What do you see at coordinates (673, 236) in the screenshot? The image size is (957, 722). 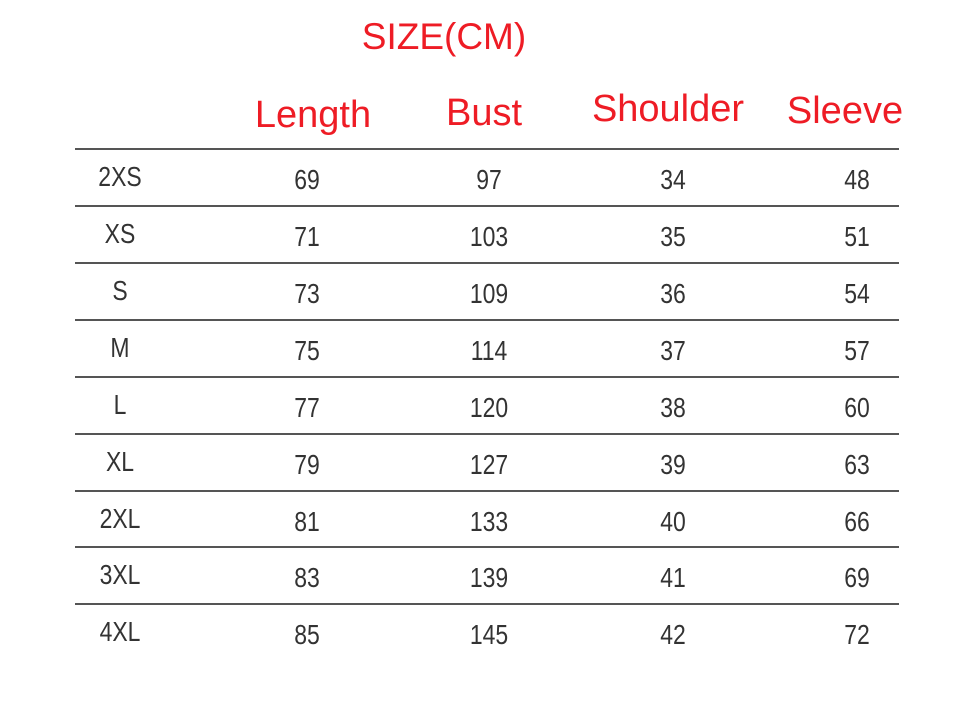 I see `measurement-shoulder: 35` at bounding box center [673, 236].